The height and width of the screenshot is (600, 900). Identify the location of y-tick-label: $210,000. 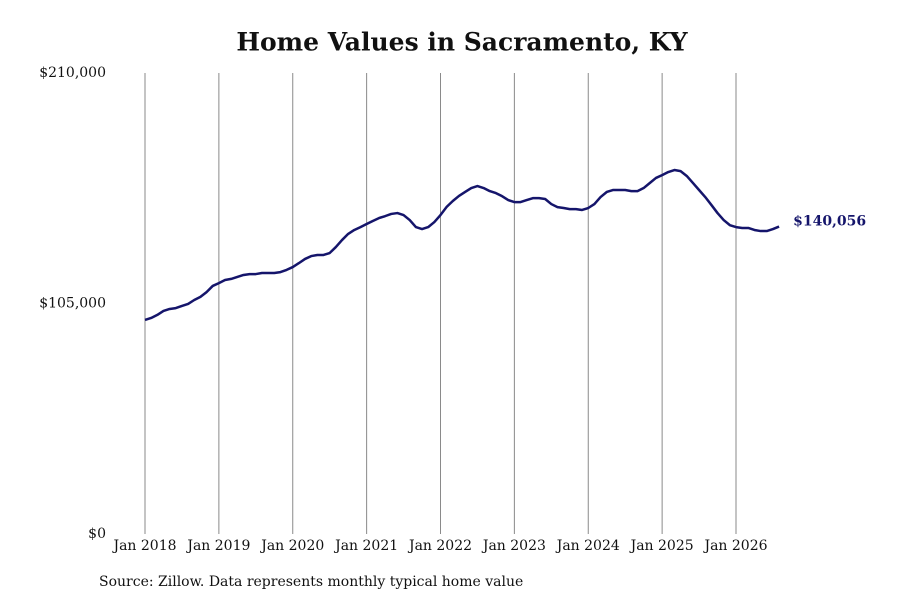
(72, 73).